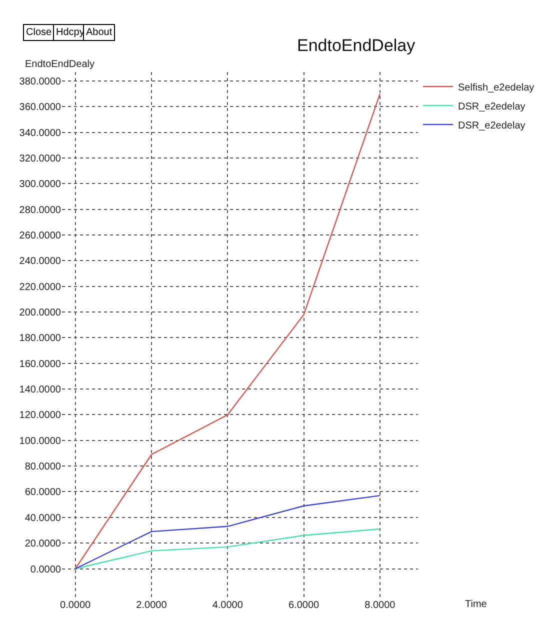 This screenshot has width=552, height=627. I want to click on y-tick-label: 260.0000, so click(40, 236).